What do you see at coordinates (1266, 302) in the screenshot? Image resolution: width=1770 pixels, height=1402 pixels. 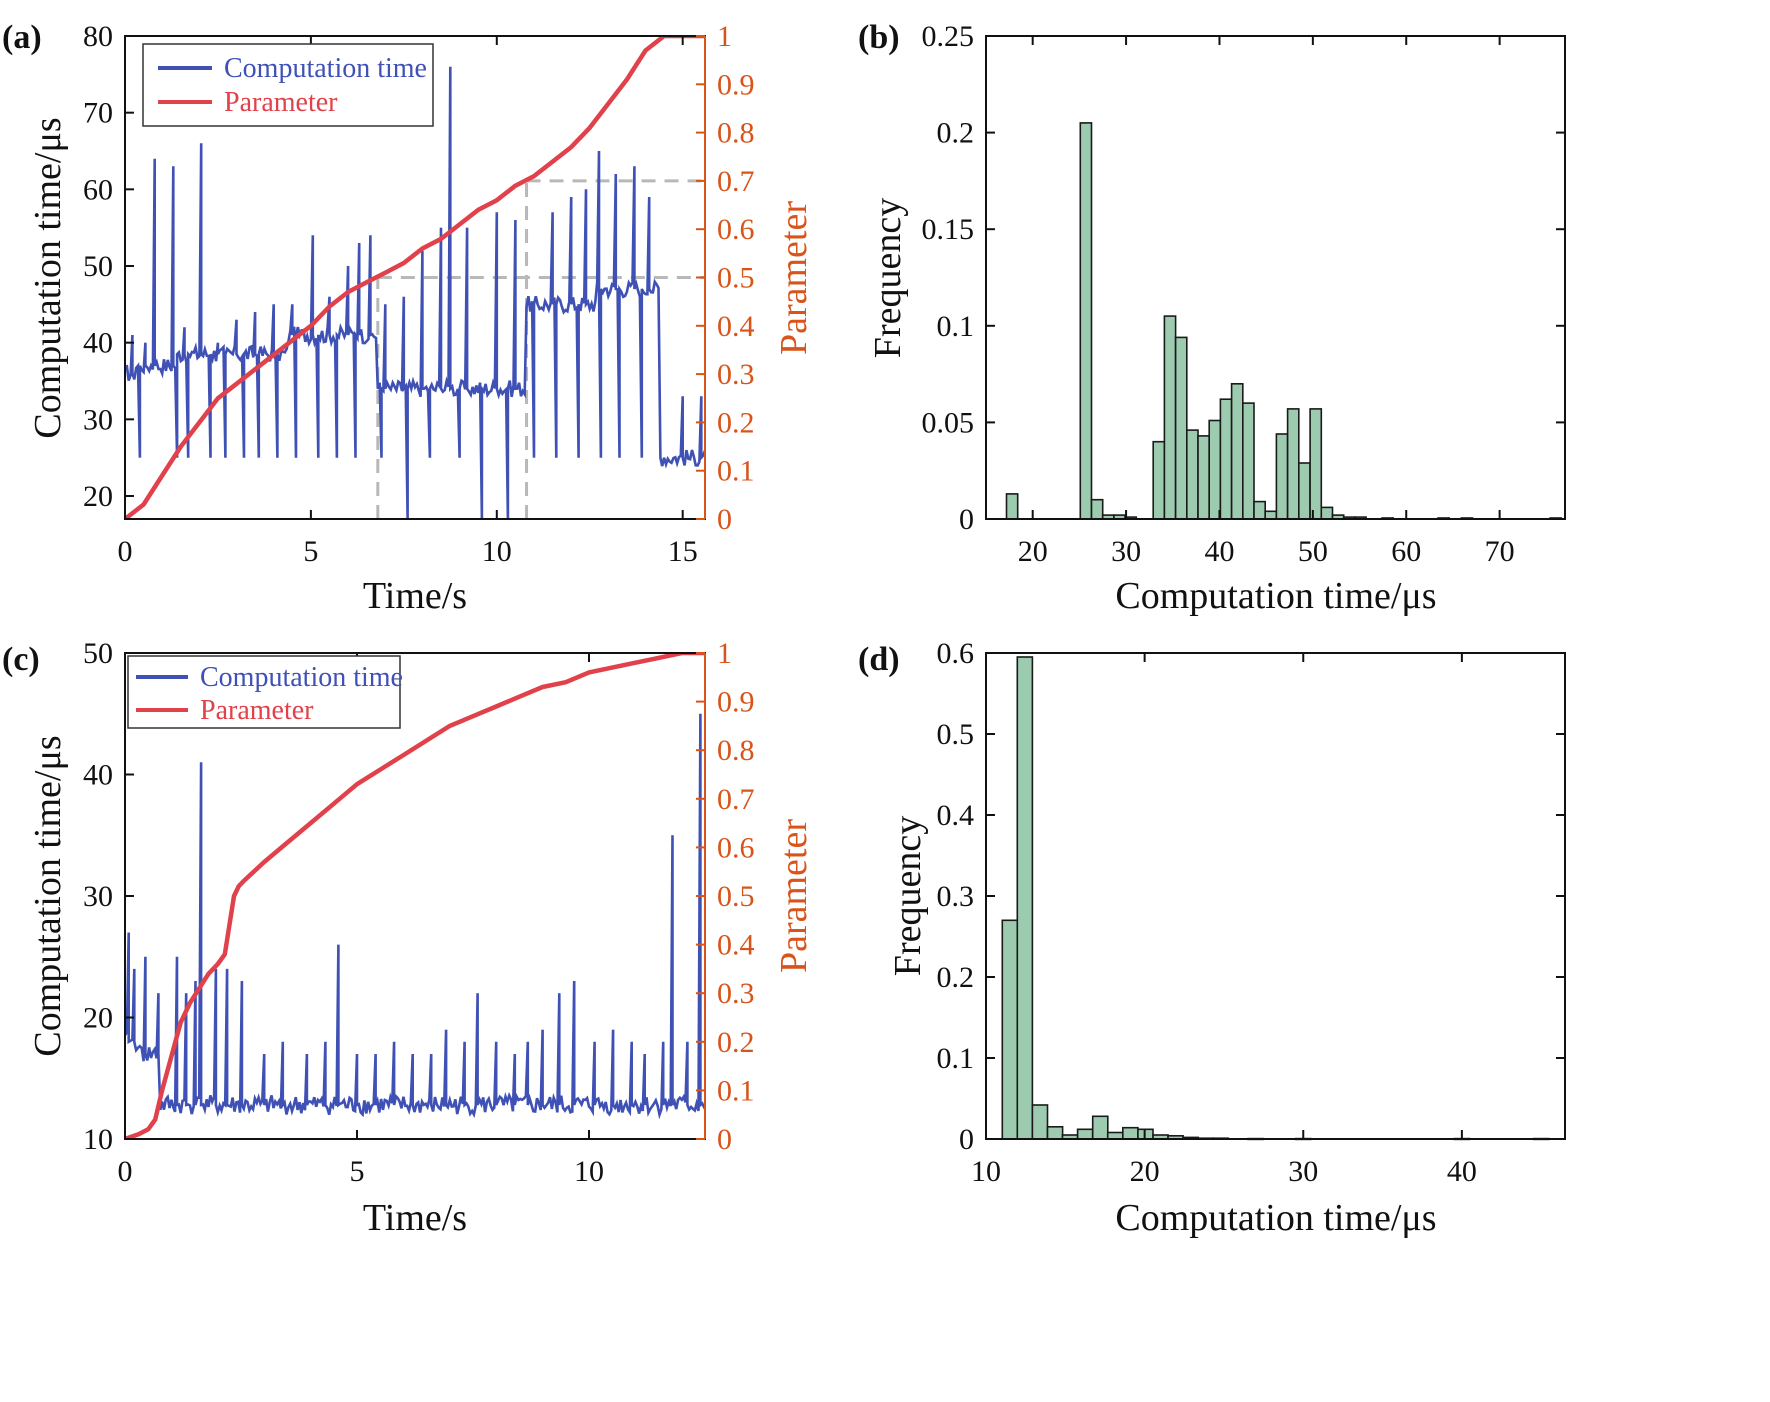 I see `x-ticks: 20 30 40 50 60 70` at bounding box center [1266, 302].